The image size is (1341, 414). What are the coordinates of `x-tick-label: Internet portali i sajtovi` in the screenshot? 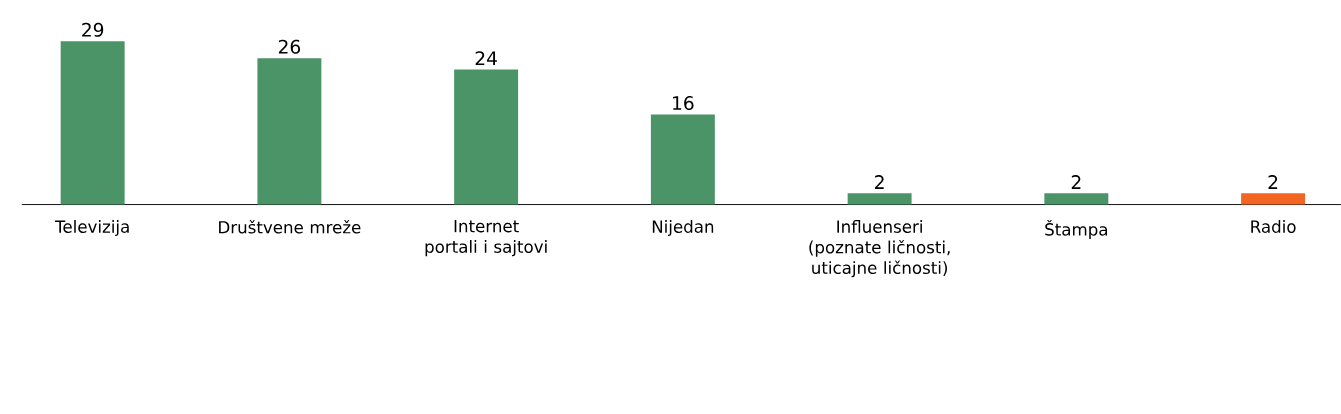 It's located at (486, 238).